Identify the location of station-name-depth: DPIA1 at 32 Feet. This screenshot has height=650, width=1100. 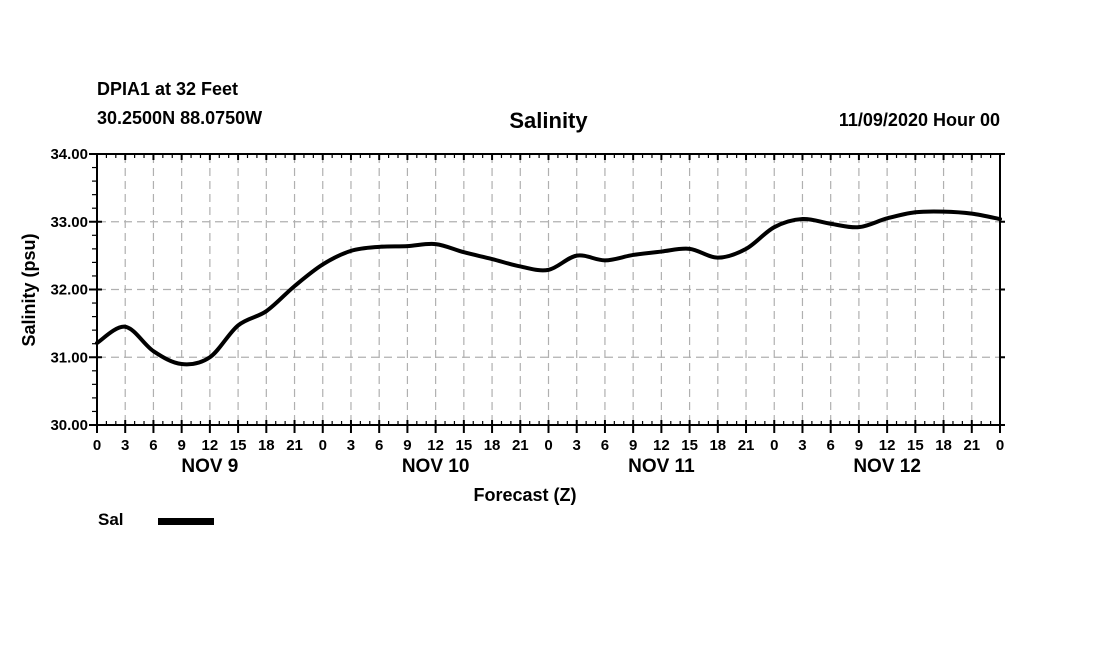
(168, 89).